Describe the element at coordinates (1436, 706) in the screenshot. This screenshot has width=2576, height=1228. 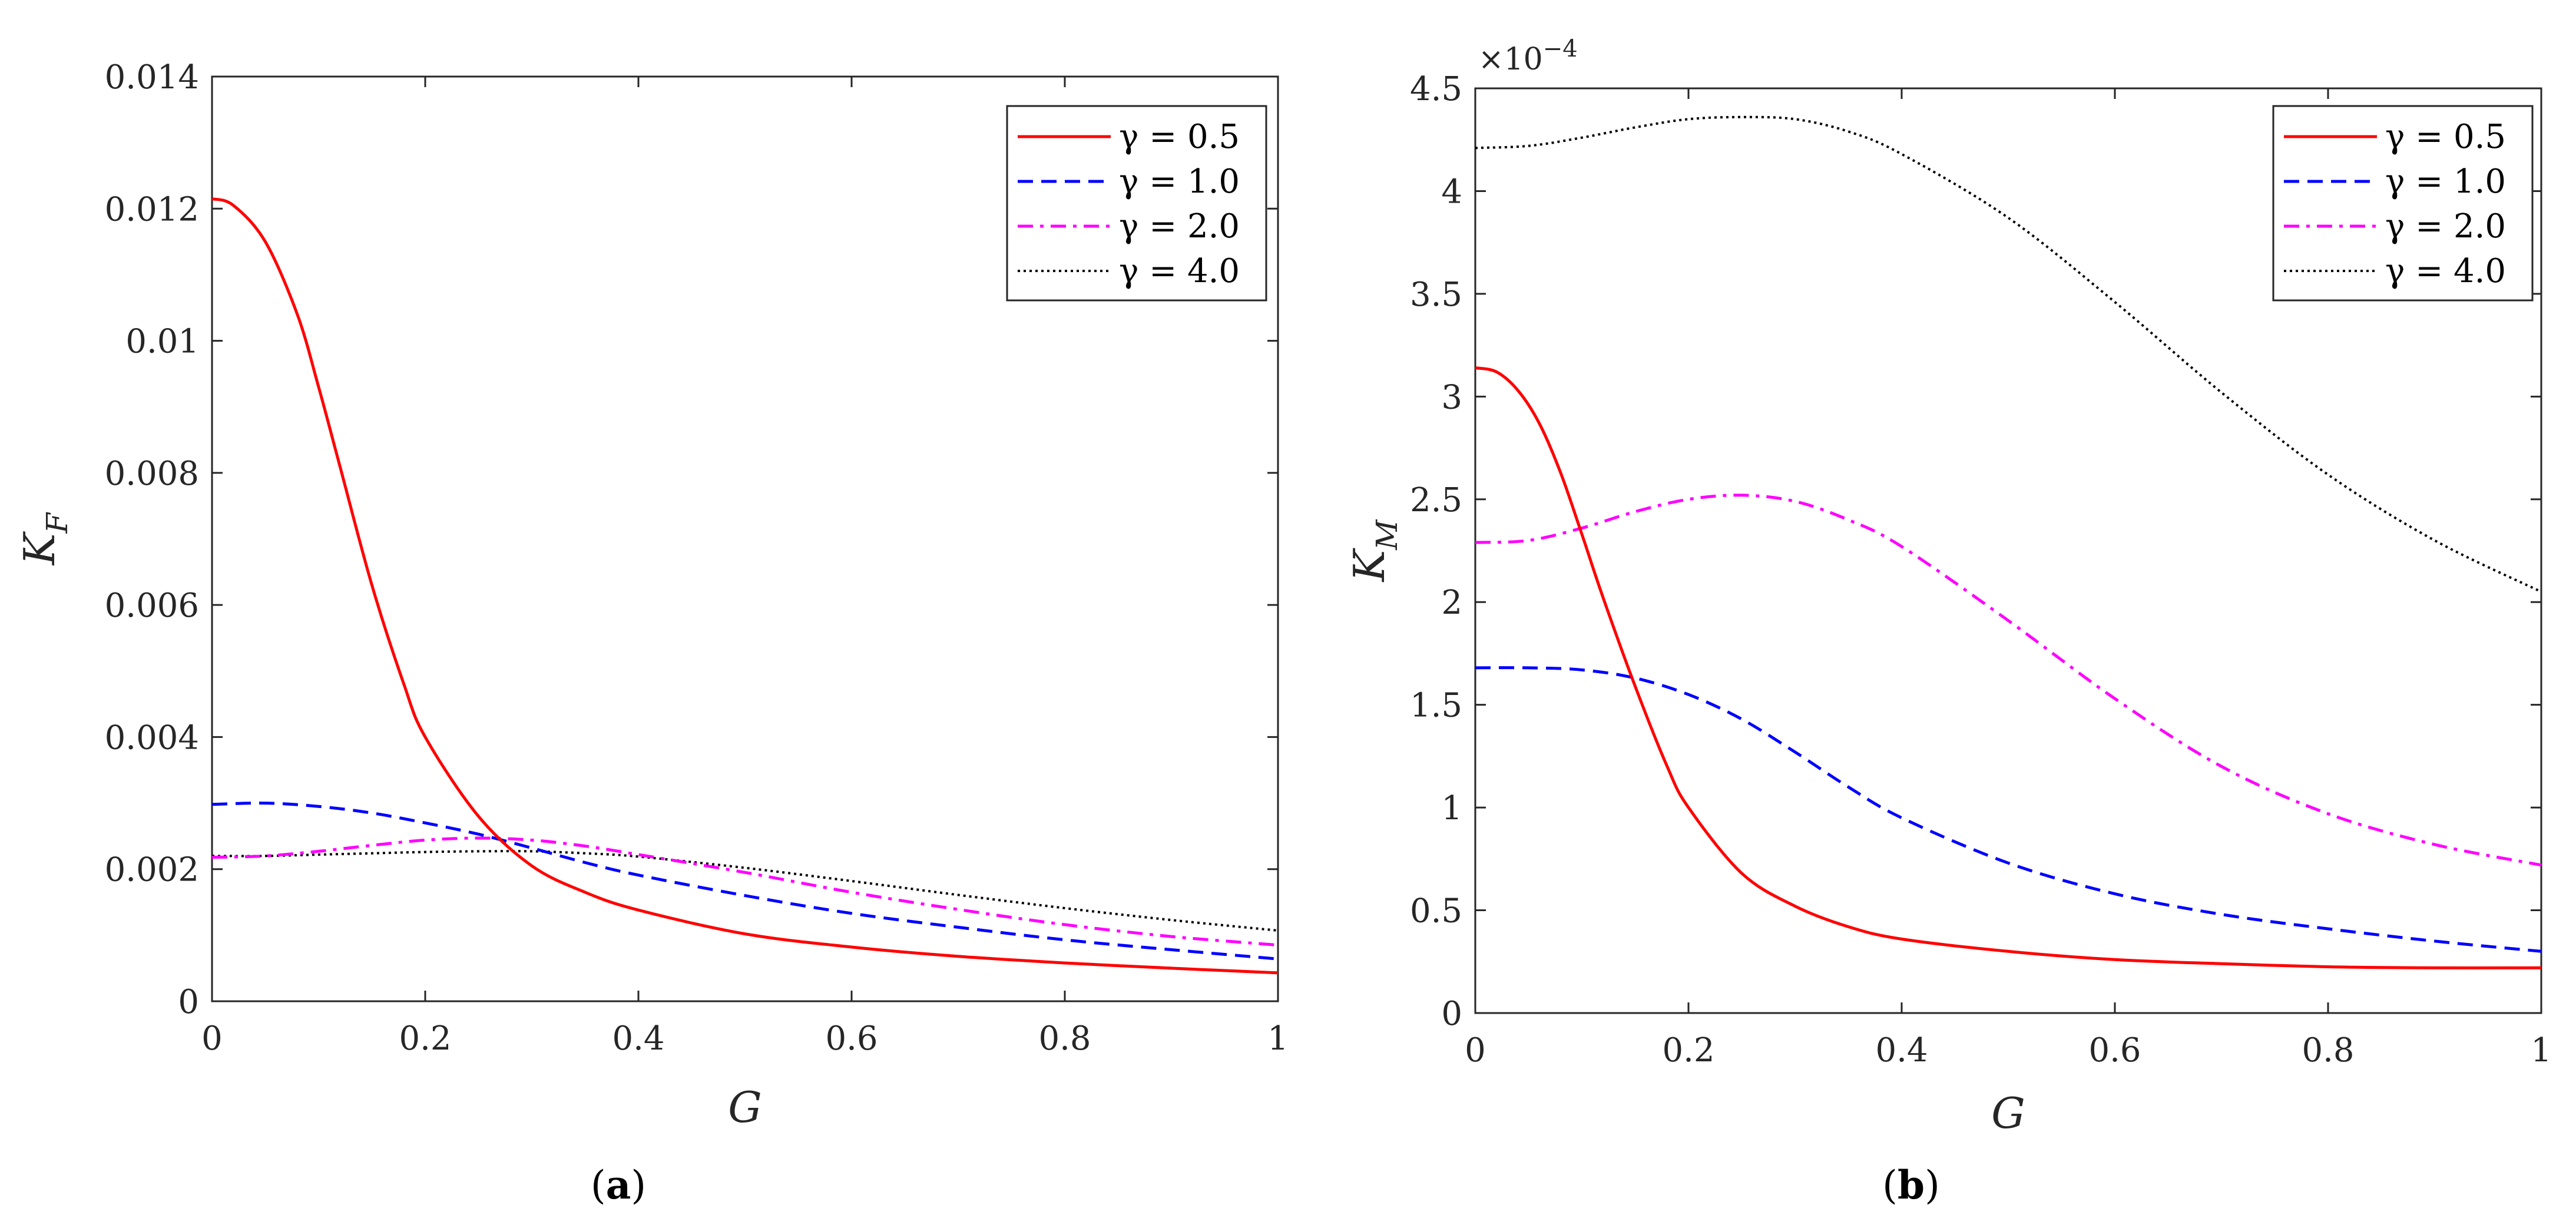
I see `y-tick-label: 1.5` at that location.